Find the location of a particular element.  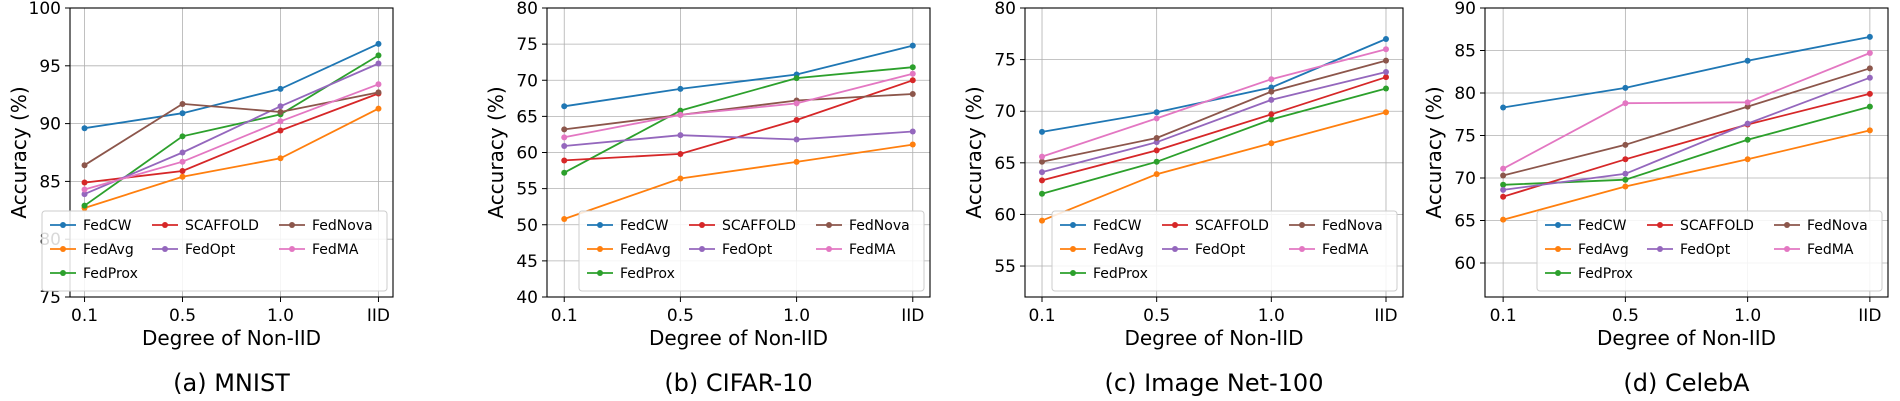

legend-marker-fednova is located at coordinates (1302, 225).